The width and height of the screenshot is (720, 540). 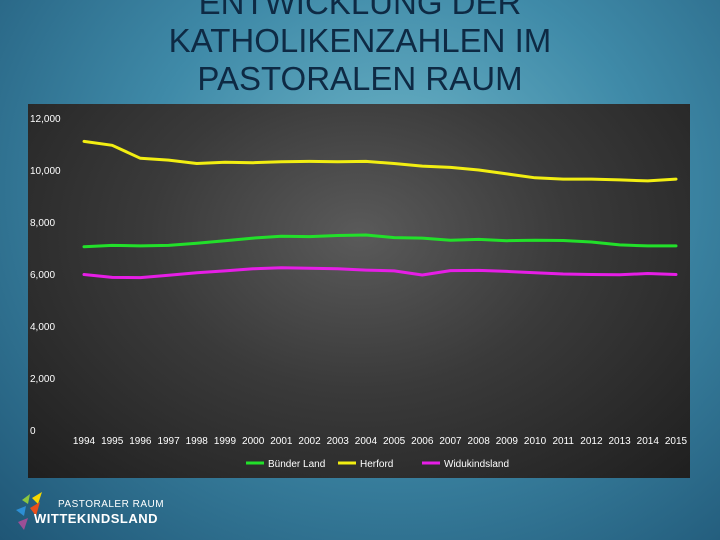 What do you see at coordinates (253, 441) in the screenshot?
I see `x-tick-label: 2000` at bounding box center [253, 441].